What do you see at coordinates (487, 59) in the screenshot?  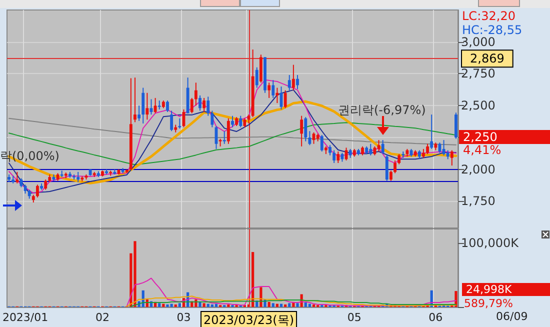 I see `ref-line-label: 2,869` at bounding box center [487, 59].